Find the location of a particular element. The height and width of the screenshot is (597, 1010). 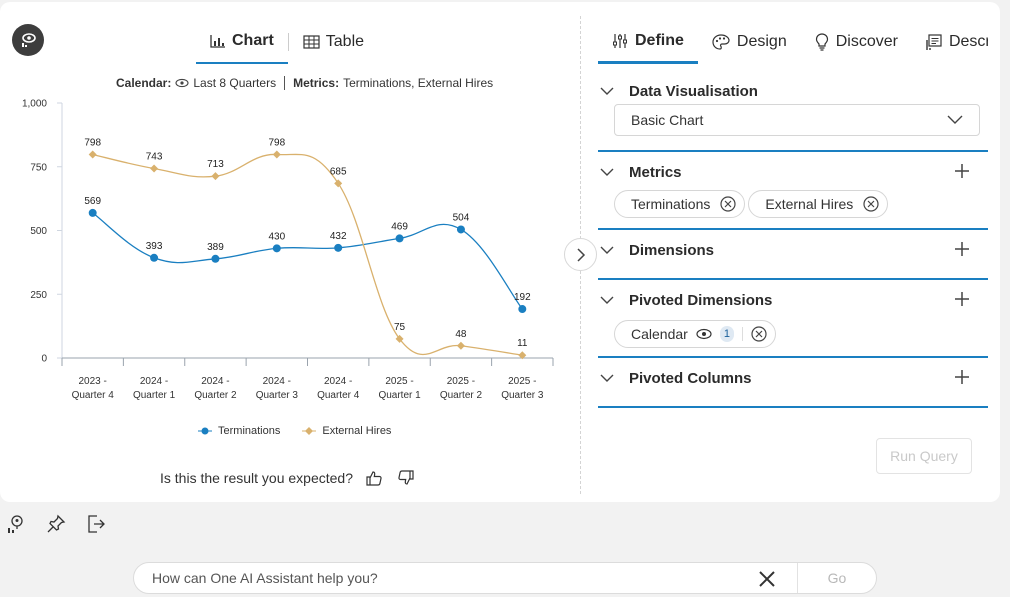

thumbs-down-button is located at coordinates (406, 478).